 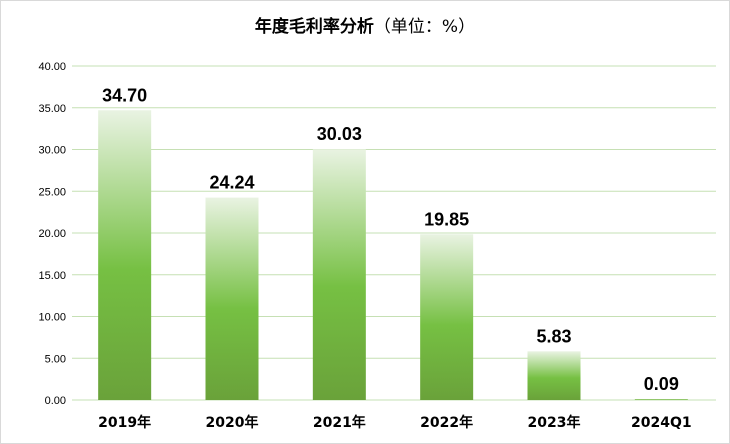 I want to click on chart-subtitle: （单位：%）, so click(x=424, y=27).